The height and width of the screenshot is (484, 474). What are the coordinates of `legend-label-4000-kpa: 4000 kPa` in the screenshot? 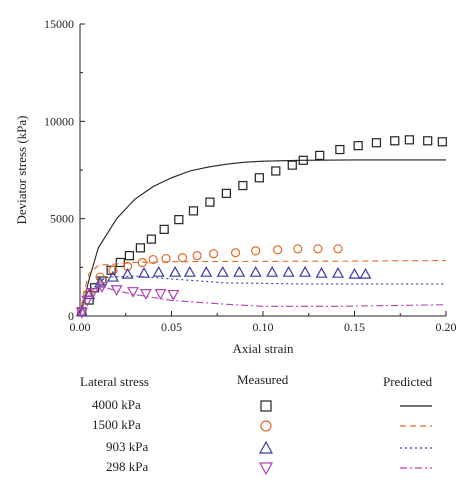 It's located at (116, 404).